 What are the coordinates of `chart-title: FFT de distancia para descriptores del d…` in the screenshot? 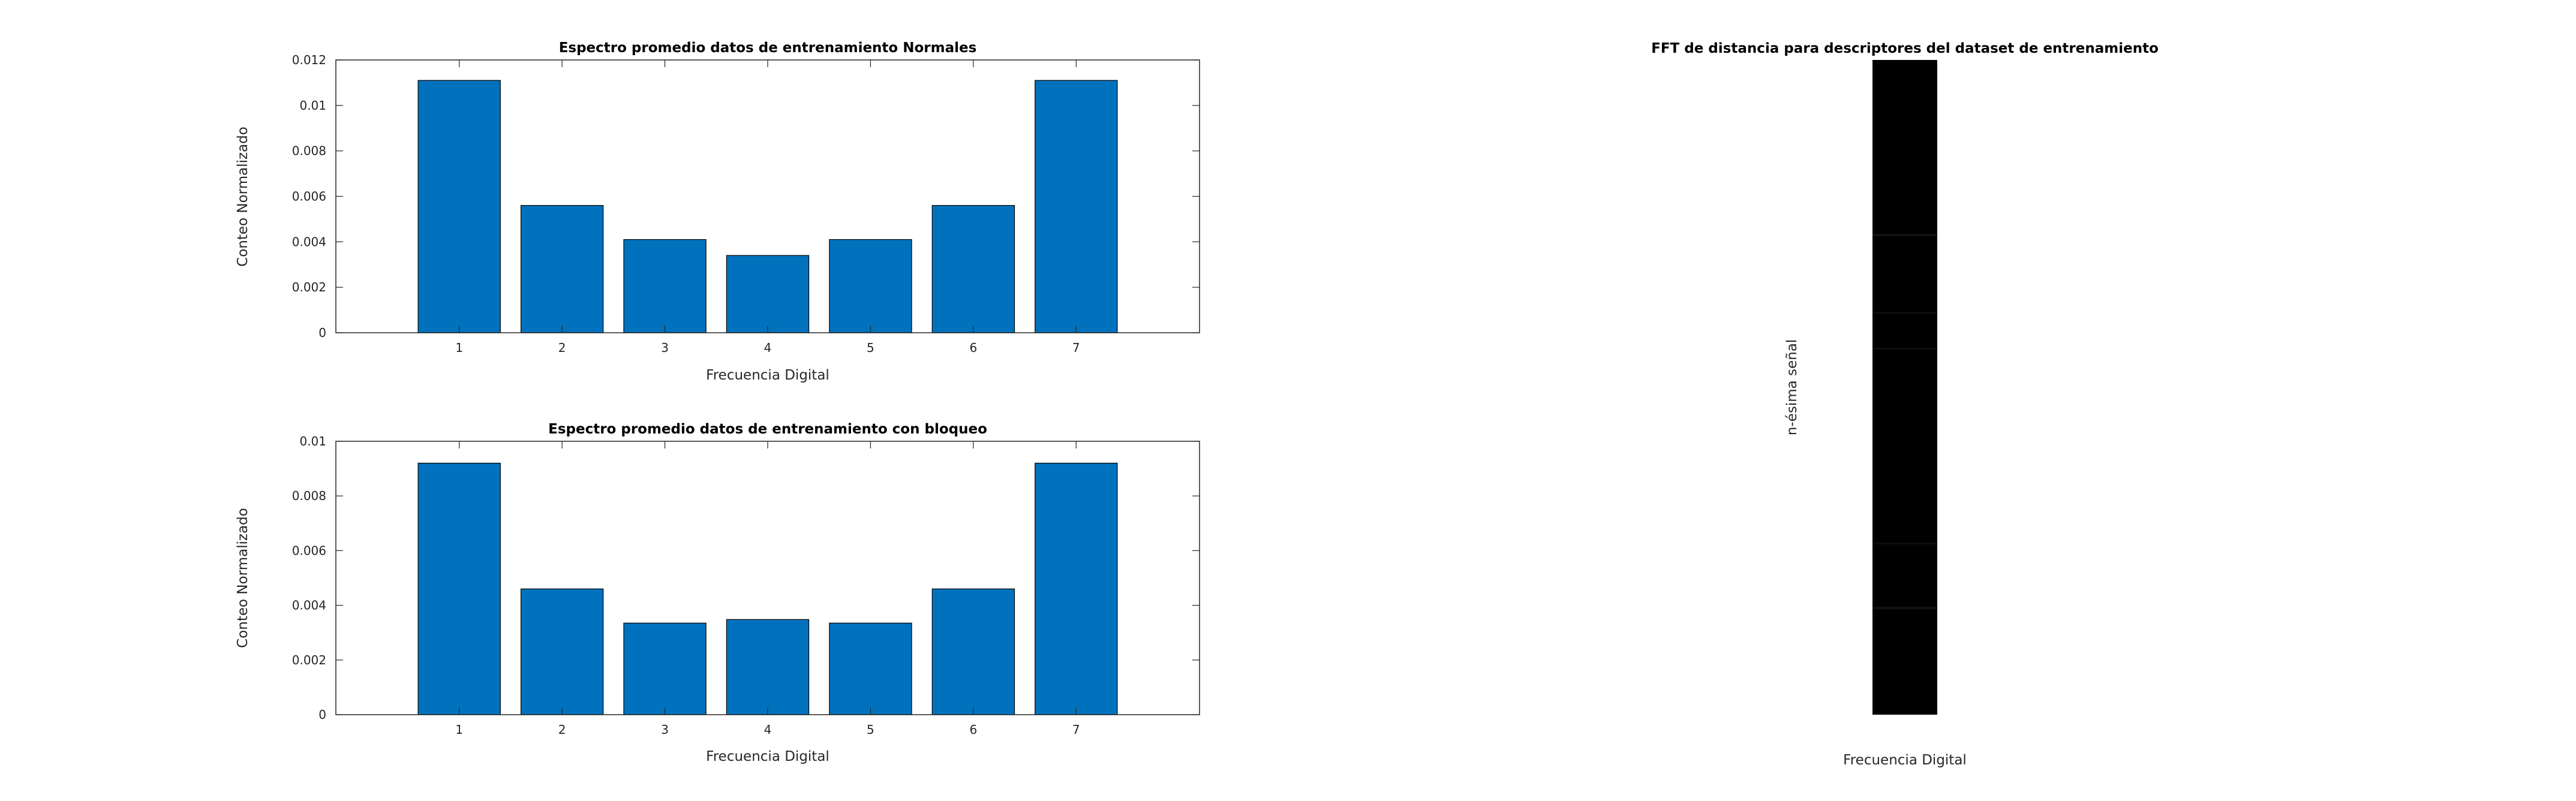 It's located at (1905, 49).